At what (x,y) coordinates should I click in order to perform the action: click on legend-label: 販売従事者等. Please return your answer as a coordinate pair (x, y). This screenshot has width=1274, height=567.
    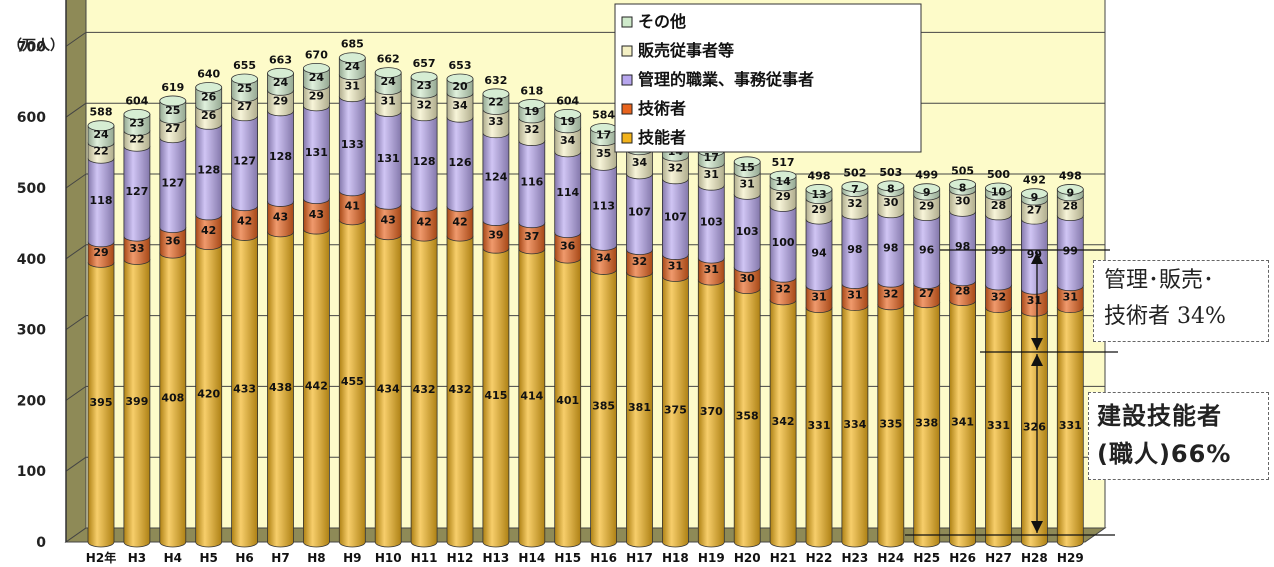
    Looking at the image, I should click on (686, 50).